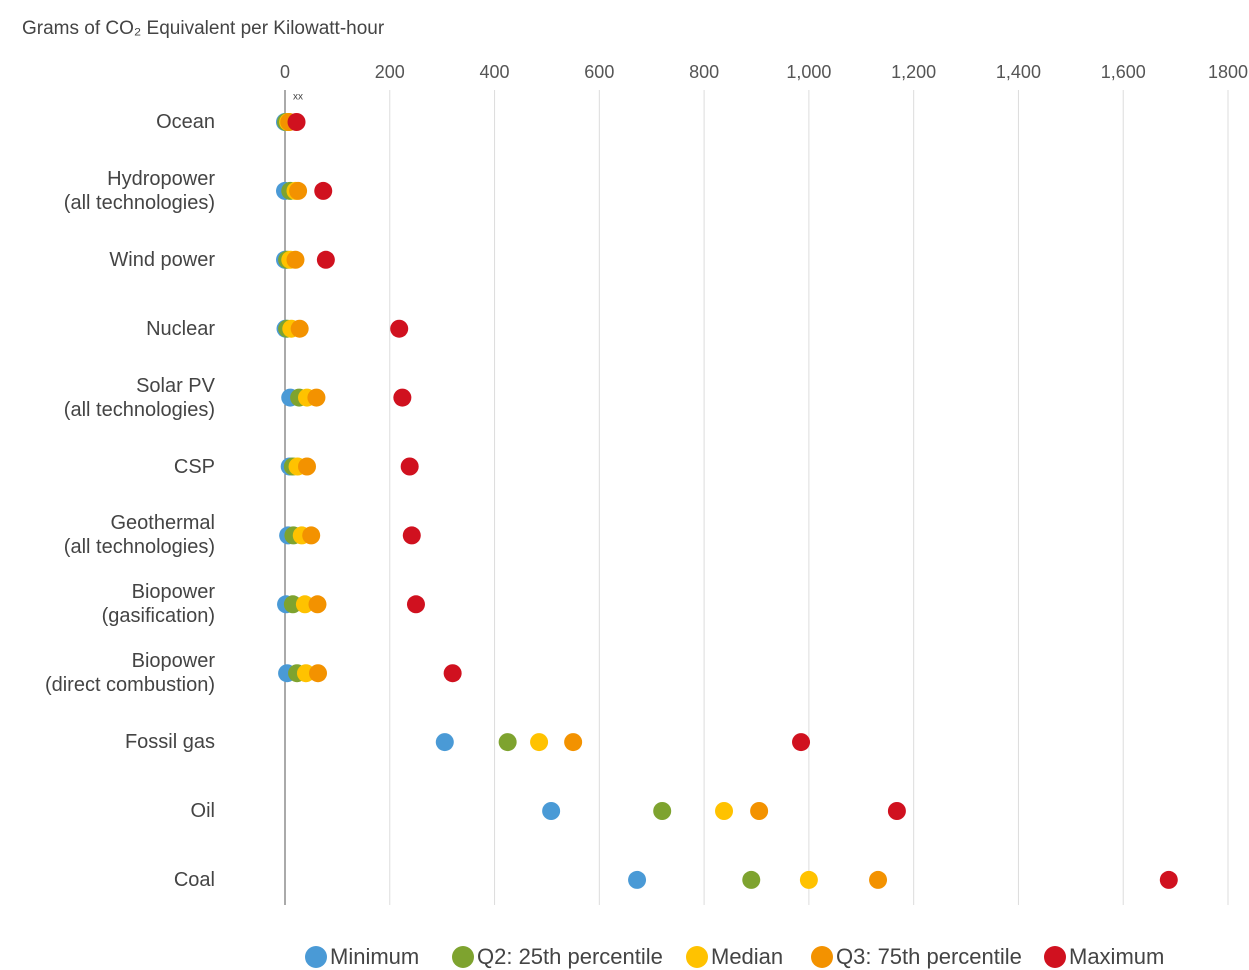 The height and width of the screenshot is (970, 1249). What do you see at coordinates (285, 72) in the screenshot?
I see `x-tick-label: 0` at bounding box center [285, 72].